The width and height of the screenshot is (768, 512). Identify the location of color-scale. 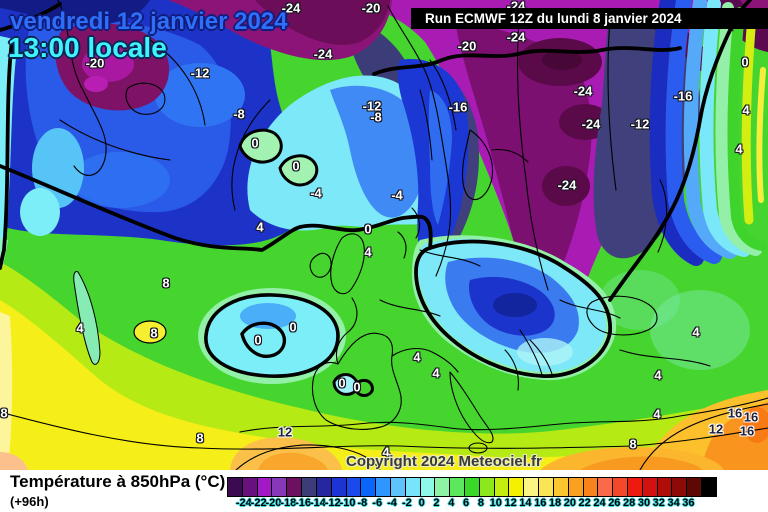
(472, 487).